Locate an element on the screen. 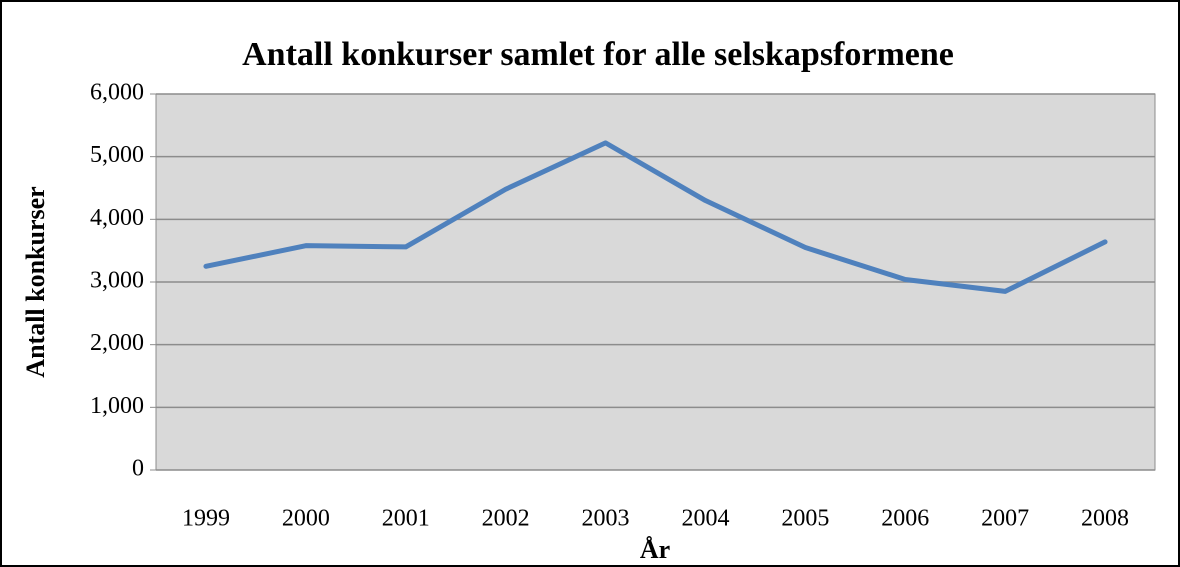  y-tick-label: 1,000 is located at coordinates (117, 406).